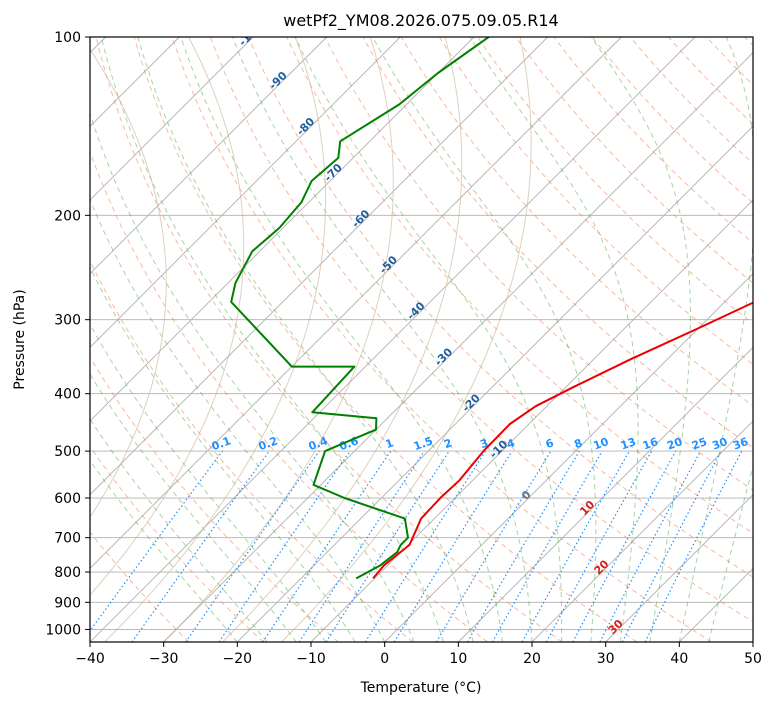 Image resolution: width=775 pixels, height=708 pixels. I want to click on y-axis-title: Pressure (hPa), so click(20, 339).